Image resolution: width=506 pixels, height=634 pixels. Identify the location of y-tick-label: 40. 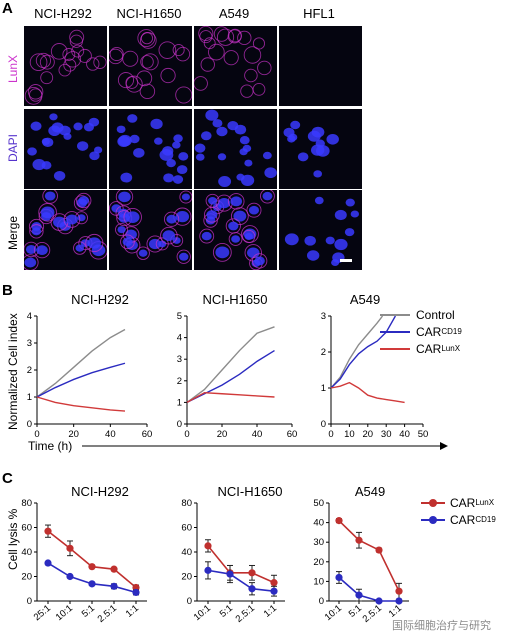
(186, 552).